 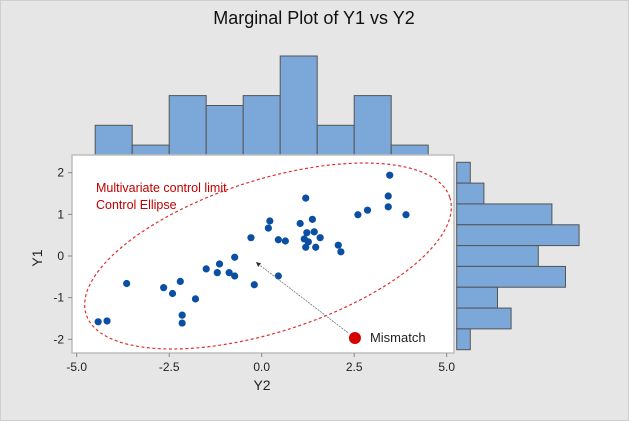 I want to click on x-tick-label: 5.0, so click(x=446, y=367).